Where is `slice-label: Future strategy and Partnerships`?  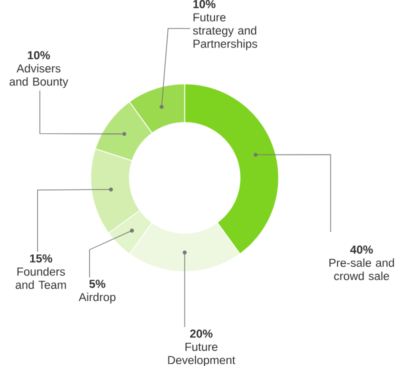
slice-label: Future strategy and Partnerships is located at coordinates (225, 31).